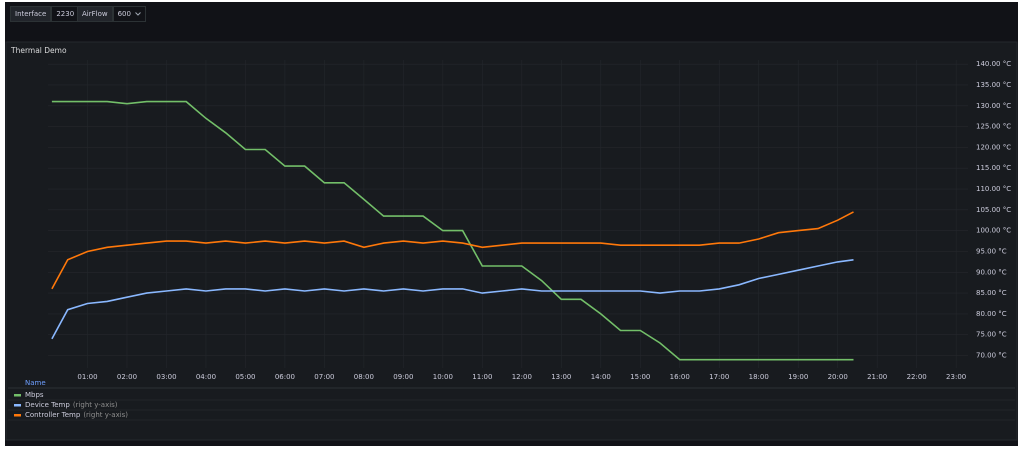 This screenshot has width=1024, height=450. I want to click on chevron-icon, so click(138, 14).